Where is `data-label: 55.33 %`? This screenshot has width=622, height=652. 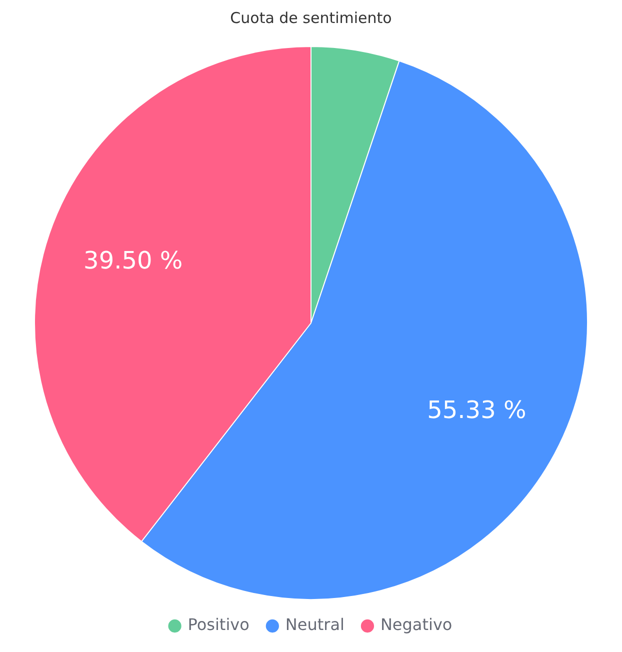
data-label: 55.33 % is located at coordinates (476, 410).